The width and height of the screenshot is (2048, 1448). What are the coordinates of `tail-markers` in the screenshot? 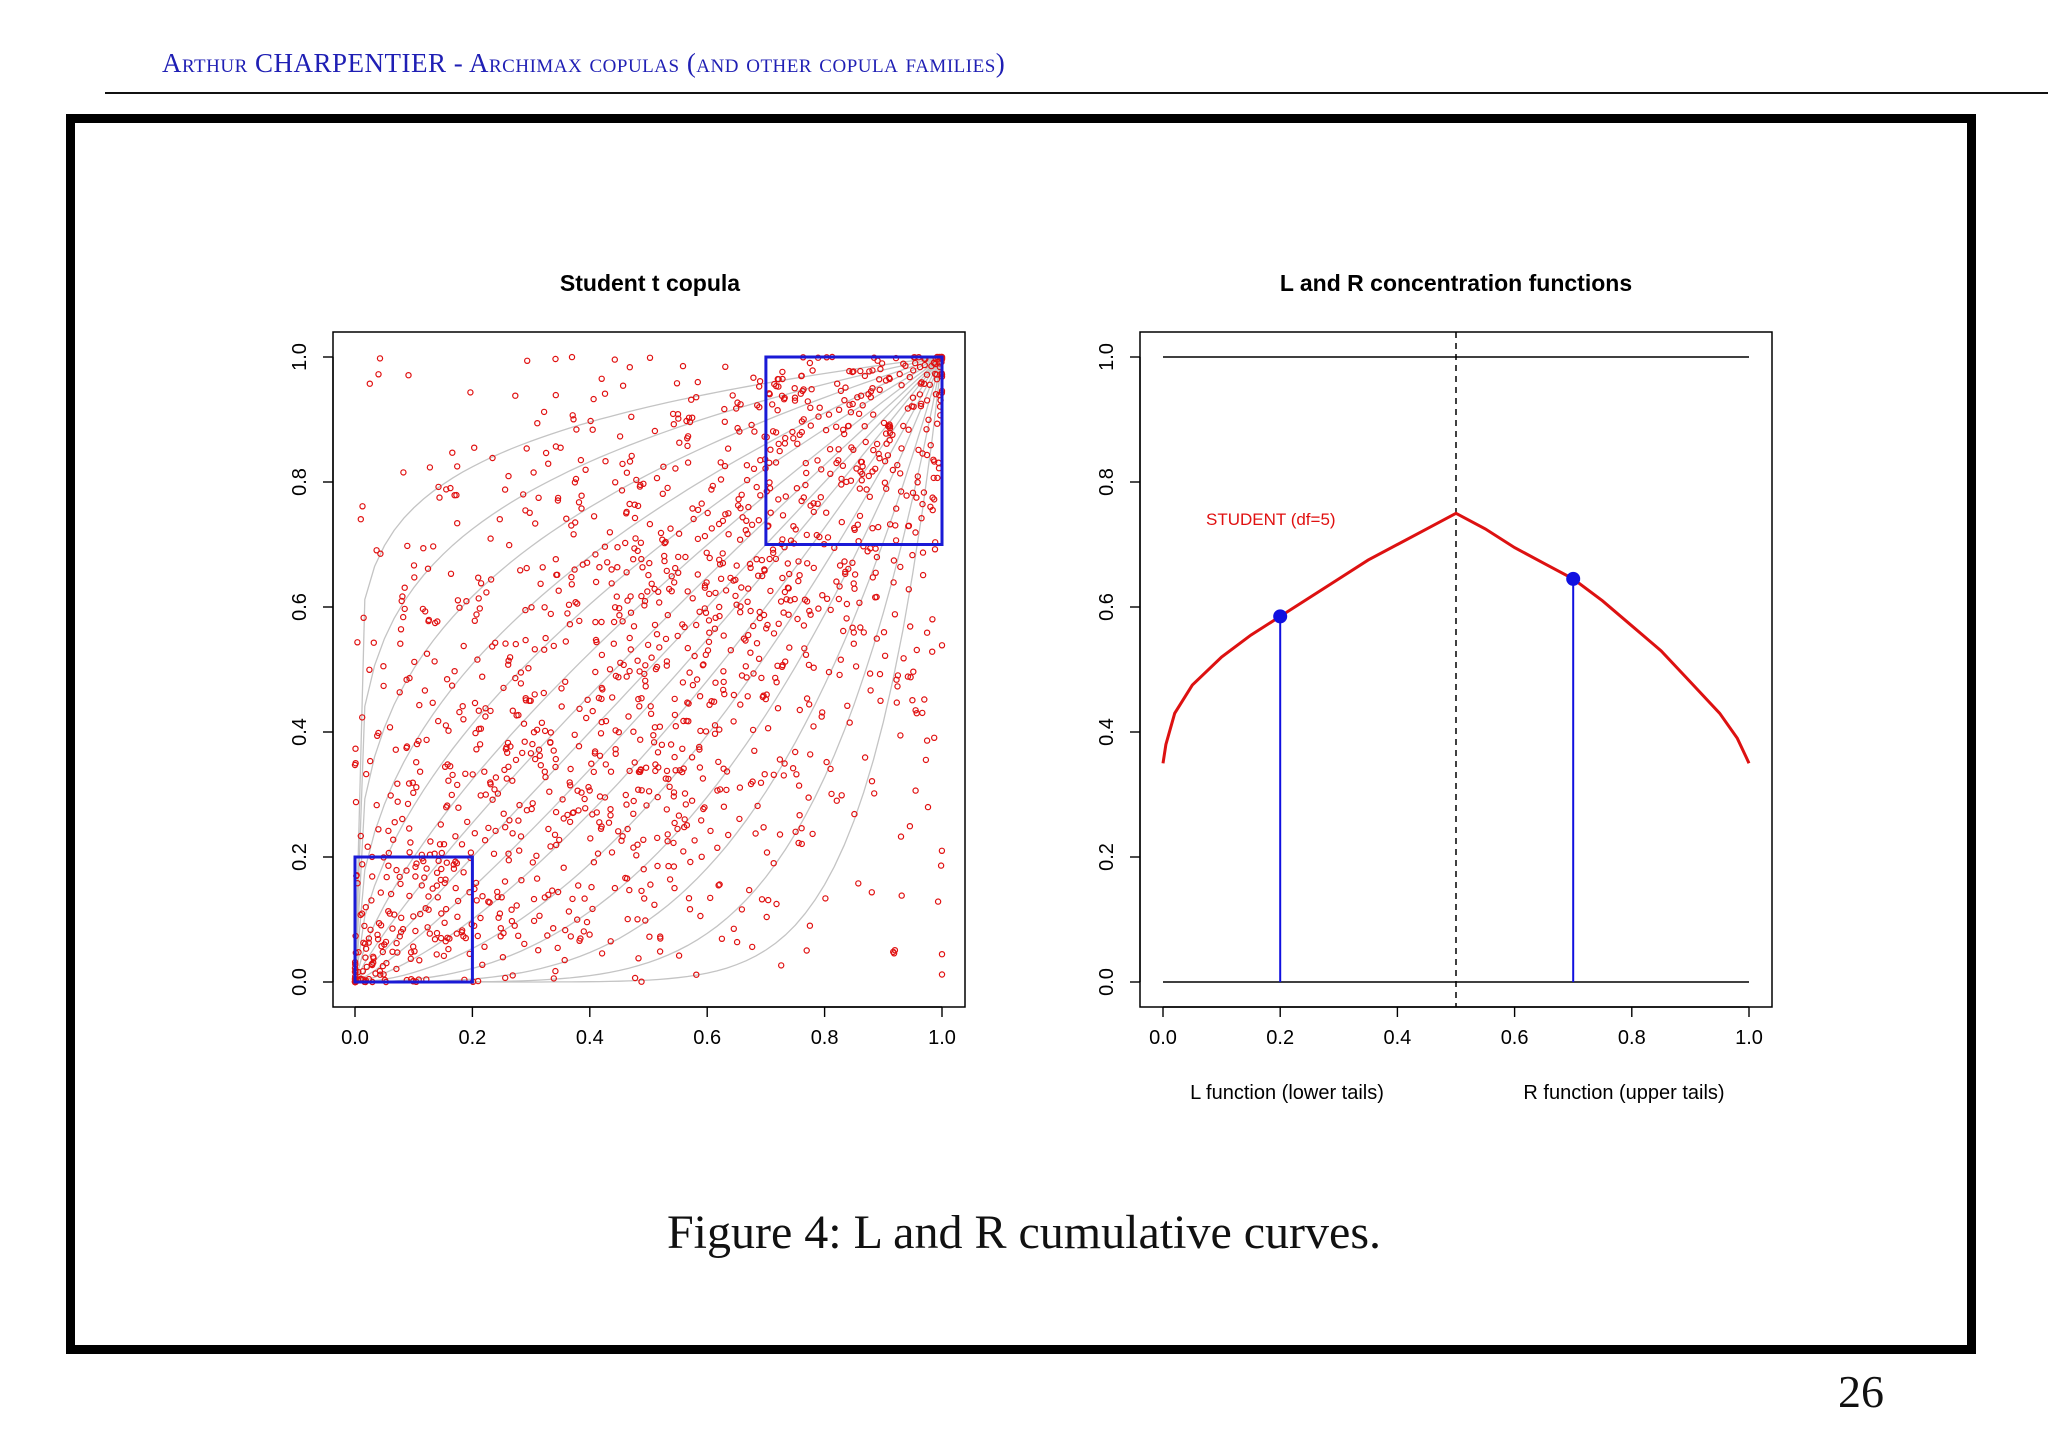 It's located at (1427, 776).